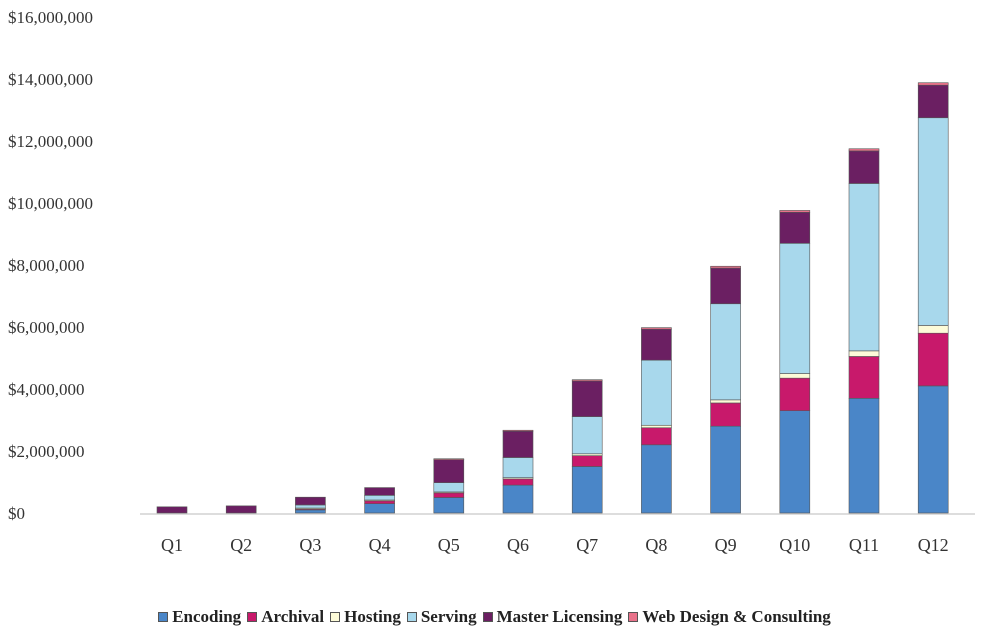 This screenshot has width=989, height=634. What do you see at coordinates (933, 101) in the screenshot?
I see `bar-segment-master-licensing-q12` at bounding box center [933, 101].